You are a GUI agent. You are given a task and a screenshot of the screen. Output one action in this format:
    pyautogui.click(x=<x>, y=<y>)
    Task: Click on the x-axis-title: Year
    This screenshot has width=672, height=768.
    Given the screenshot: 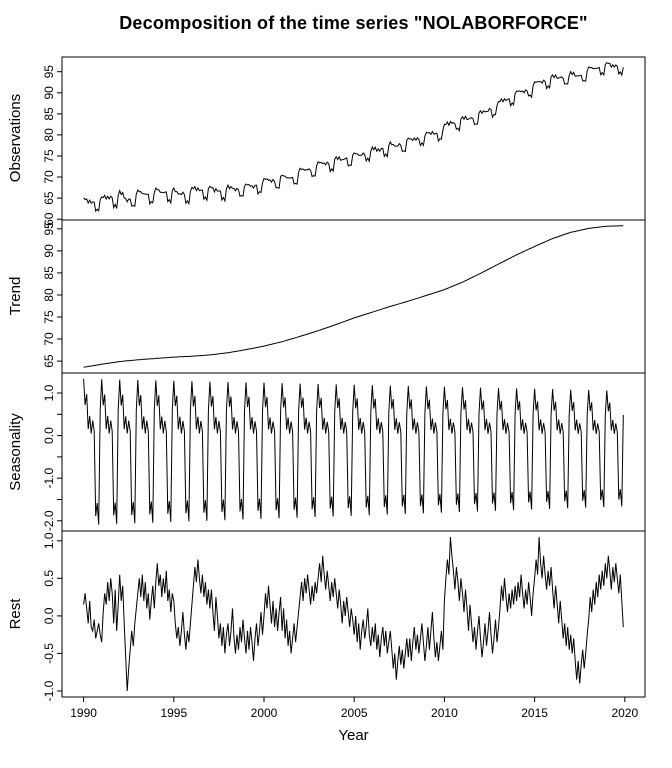 What is the action you would take?
    pyautogui.click(x=353, y=735)
    